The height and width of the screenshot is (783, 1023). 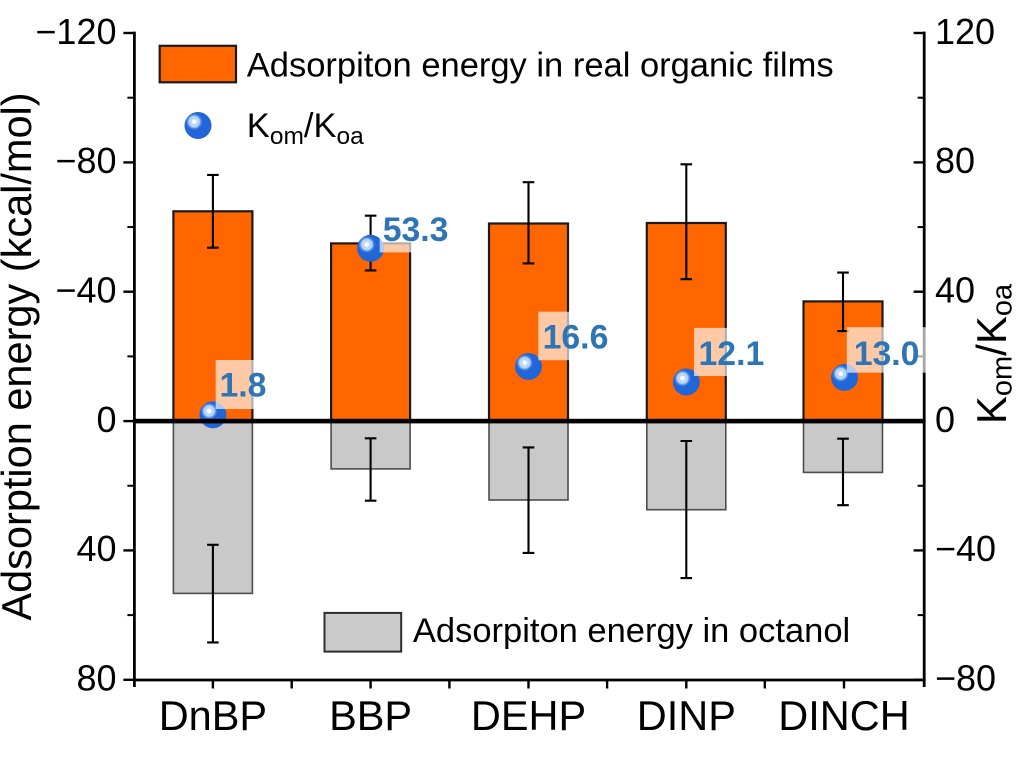 What do you see at coordinates (732, 354) in the screenshot?
I see `svg-text: 12.1` at bounding box center [732, 354].